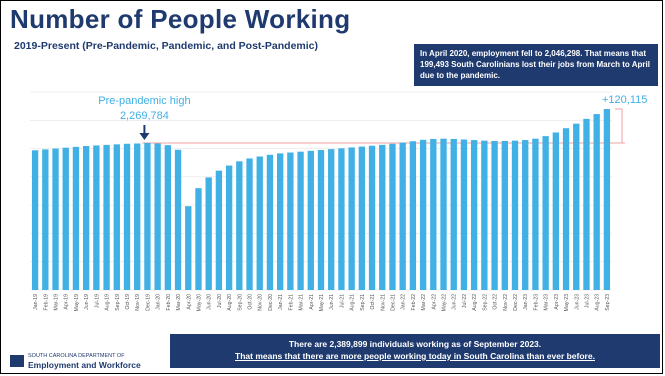 This screenshot has width=665, height=376. I want to click on x-tick-label: Aug-22, so click(475, 302).